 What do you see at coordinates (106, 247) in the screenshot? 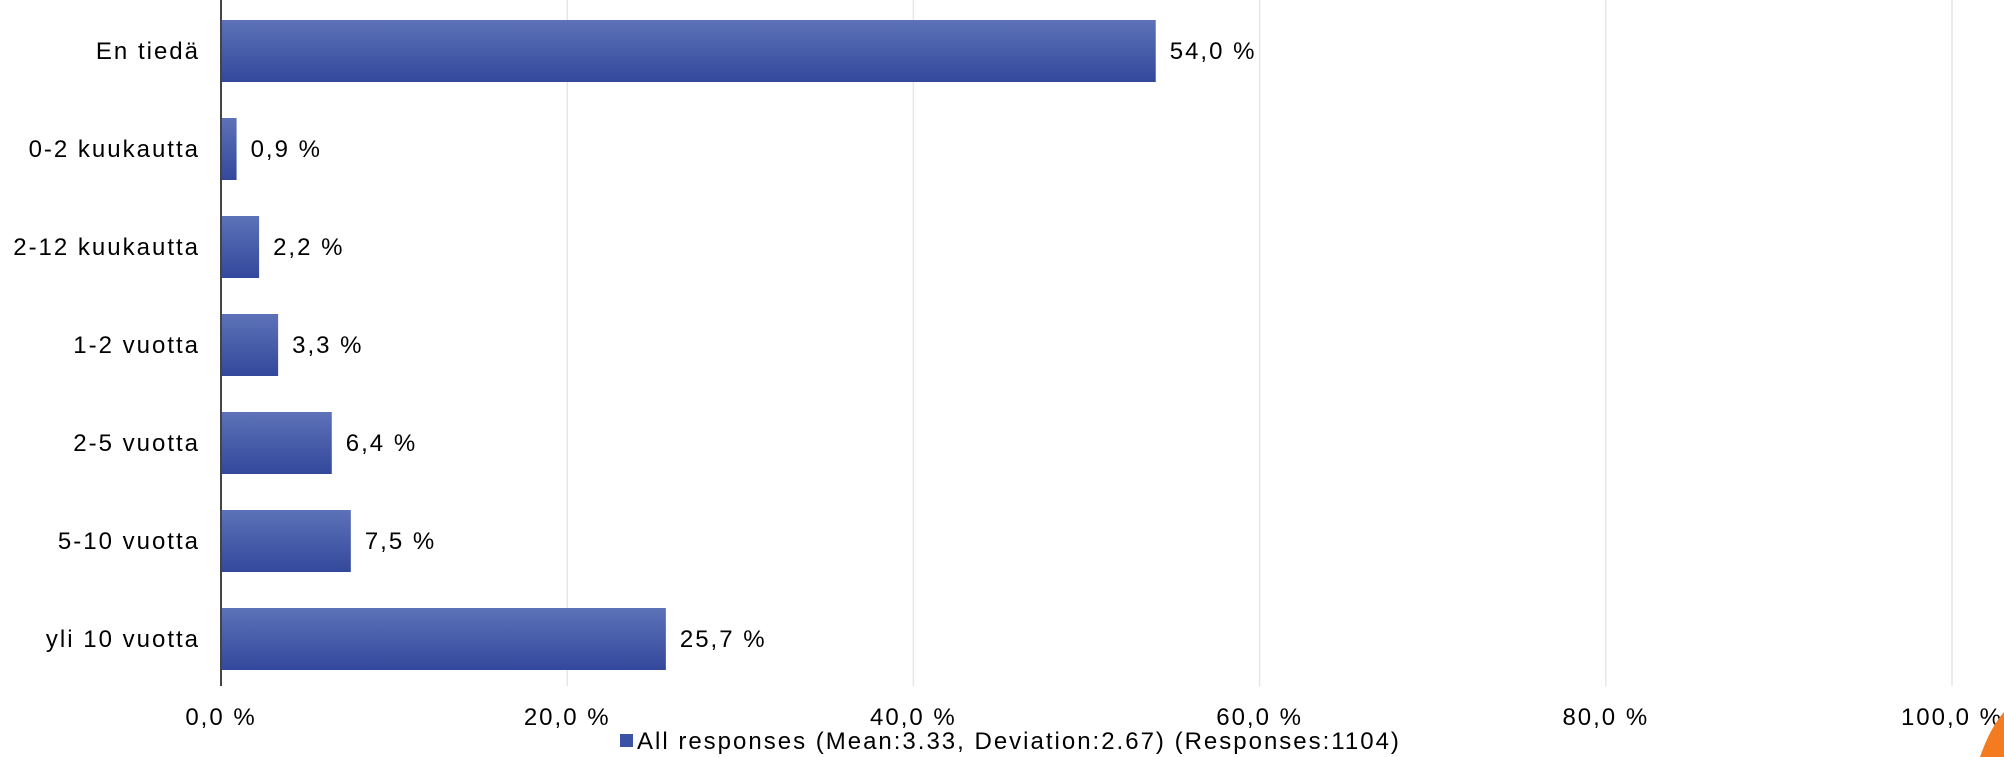
I see `category-label: 2-12 kuukautta` at bounding box center [106, 247].